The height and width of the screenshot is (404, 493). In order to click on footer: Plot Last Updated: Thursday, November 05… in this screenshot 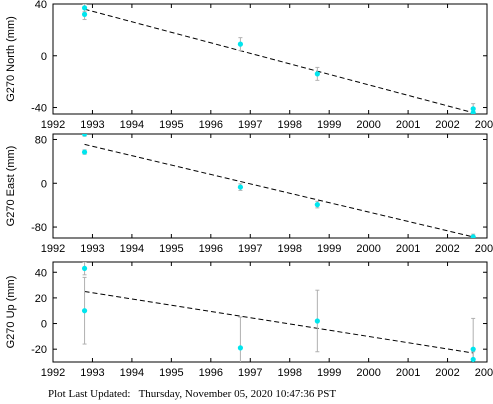, I will do `click(192, 394)`.